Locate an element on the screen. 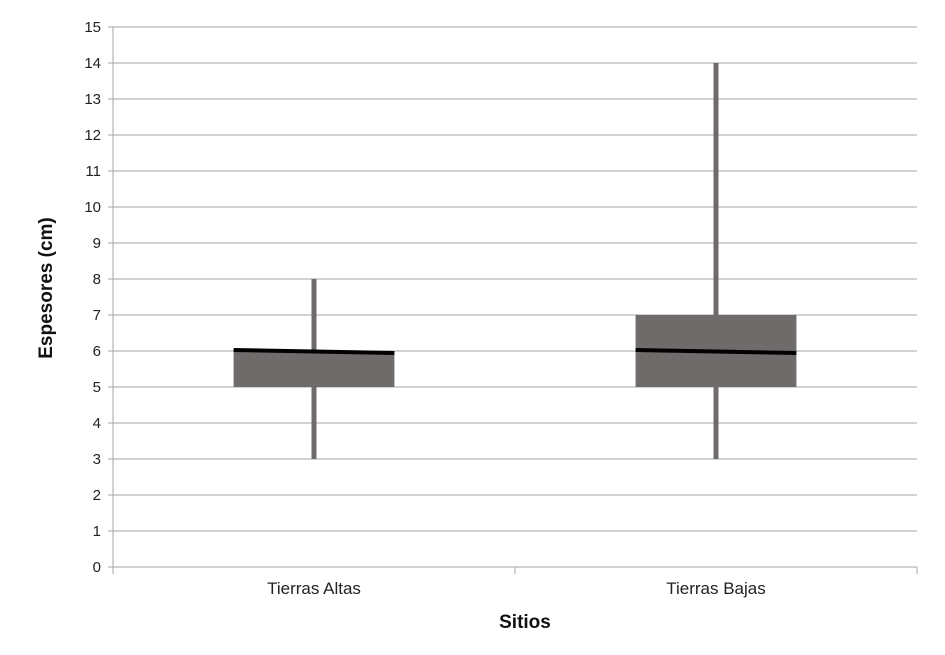  y-tick-label: 1 is located at coordinates (97, 531).